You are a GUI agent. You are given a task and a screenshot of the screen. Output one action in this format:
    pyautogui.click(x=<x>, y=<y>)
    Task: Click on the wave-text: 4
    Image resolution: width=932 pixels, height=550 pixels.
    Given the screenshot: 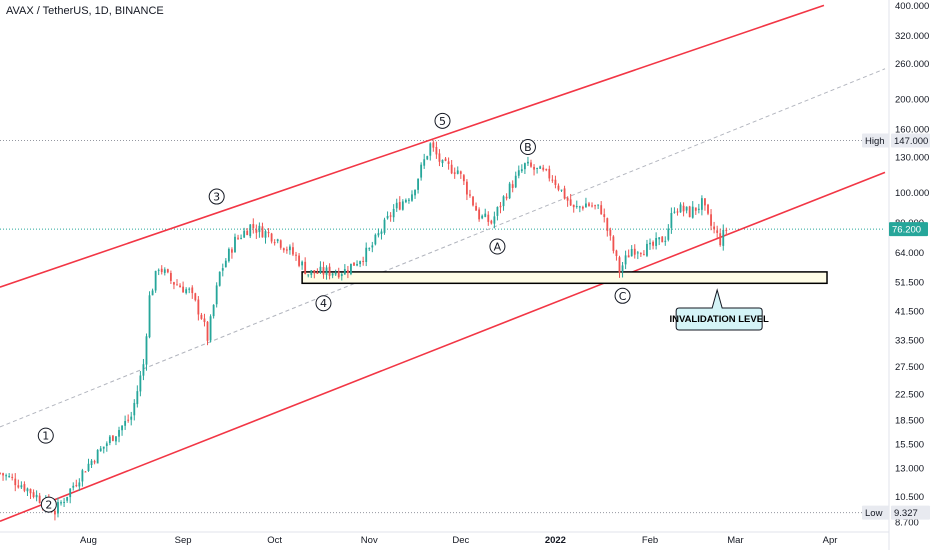 What is the action you would take?
    pyautogui.click(x=323, y=303)
    